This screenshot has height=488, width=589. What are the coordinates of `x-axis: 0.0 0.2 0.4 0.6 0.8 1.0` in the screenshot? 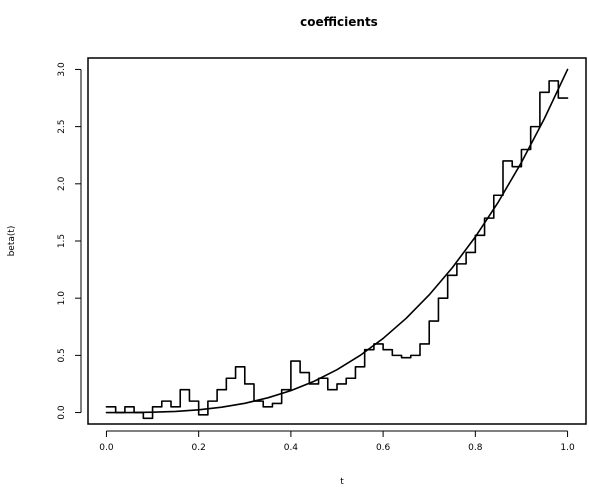 It's located at (337, 441).